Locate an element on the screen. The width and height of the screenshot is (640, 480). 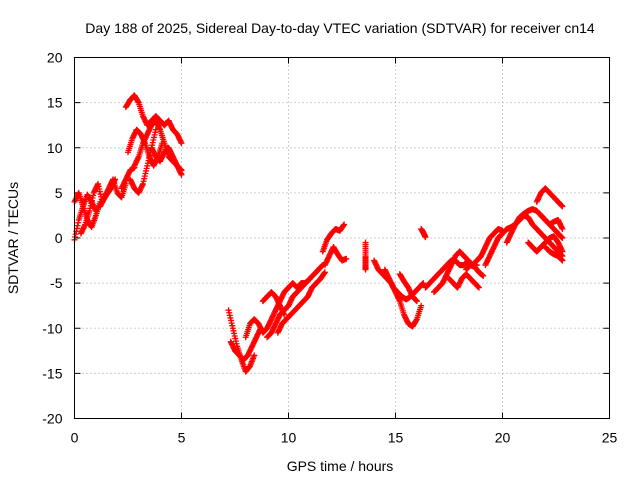
series-trace-v is located at coordinates (404, 284).